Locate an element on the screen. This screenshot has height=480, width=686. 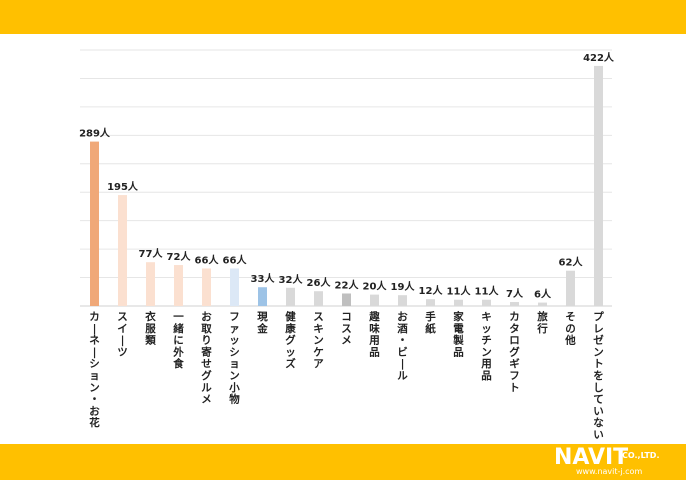
logo-company-suffix: CO.,LTD. is located at coordinates (641, 455).